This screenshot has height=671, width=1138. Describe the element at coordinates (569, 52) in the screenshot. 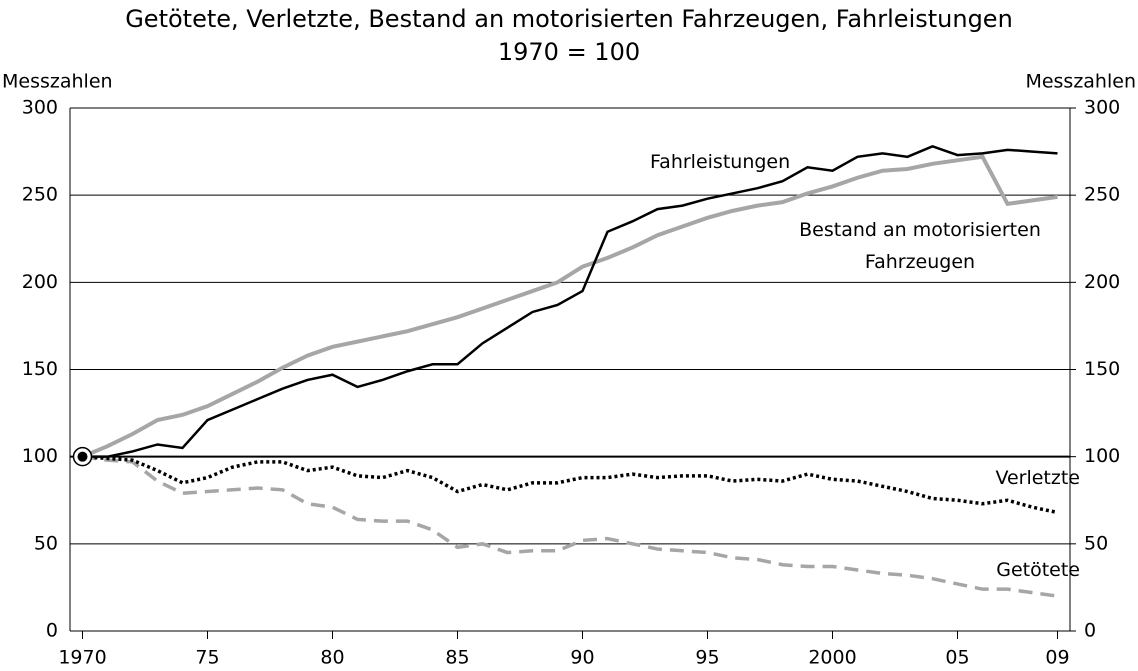

I see `chart-subtitle: 1970 = 100` at that location.